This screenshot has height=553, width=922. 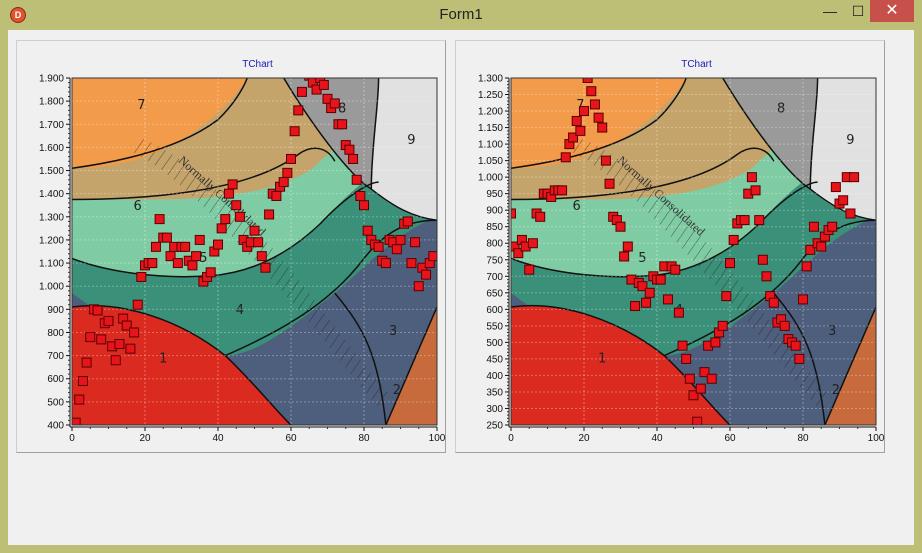 I want to click on minimize-button: —, so click(x=830, y=11).